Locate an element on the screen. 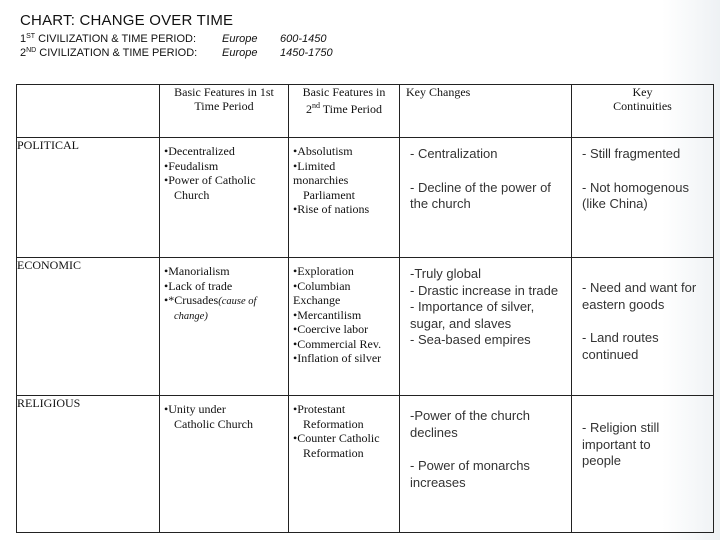 Image resolution: width=720 pixels, height=540 pixels. list-item: Rise of nations is located at coordinates (344, 209).